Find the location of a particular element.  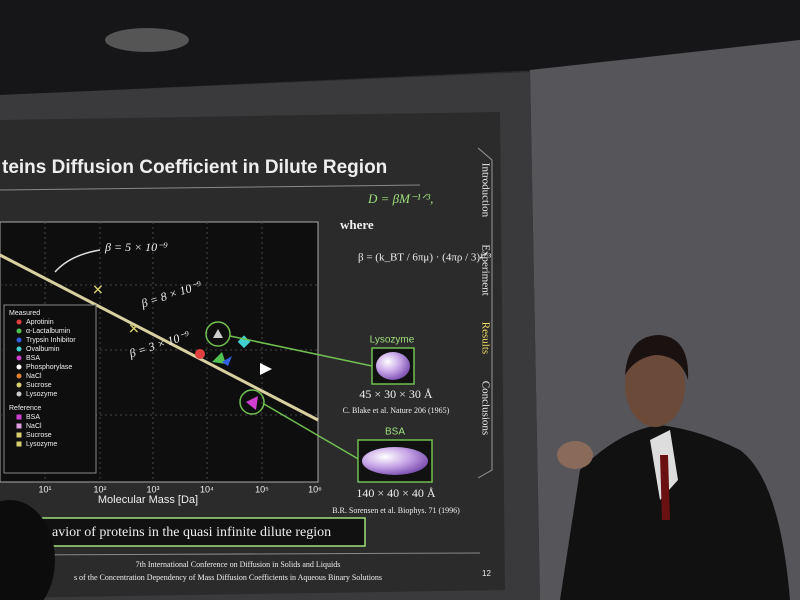

inset-title: Lysozyme is located at coordinates (392, 340).